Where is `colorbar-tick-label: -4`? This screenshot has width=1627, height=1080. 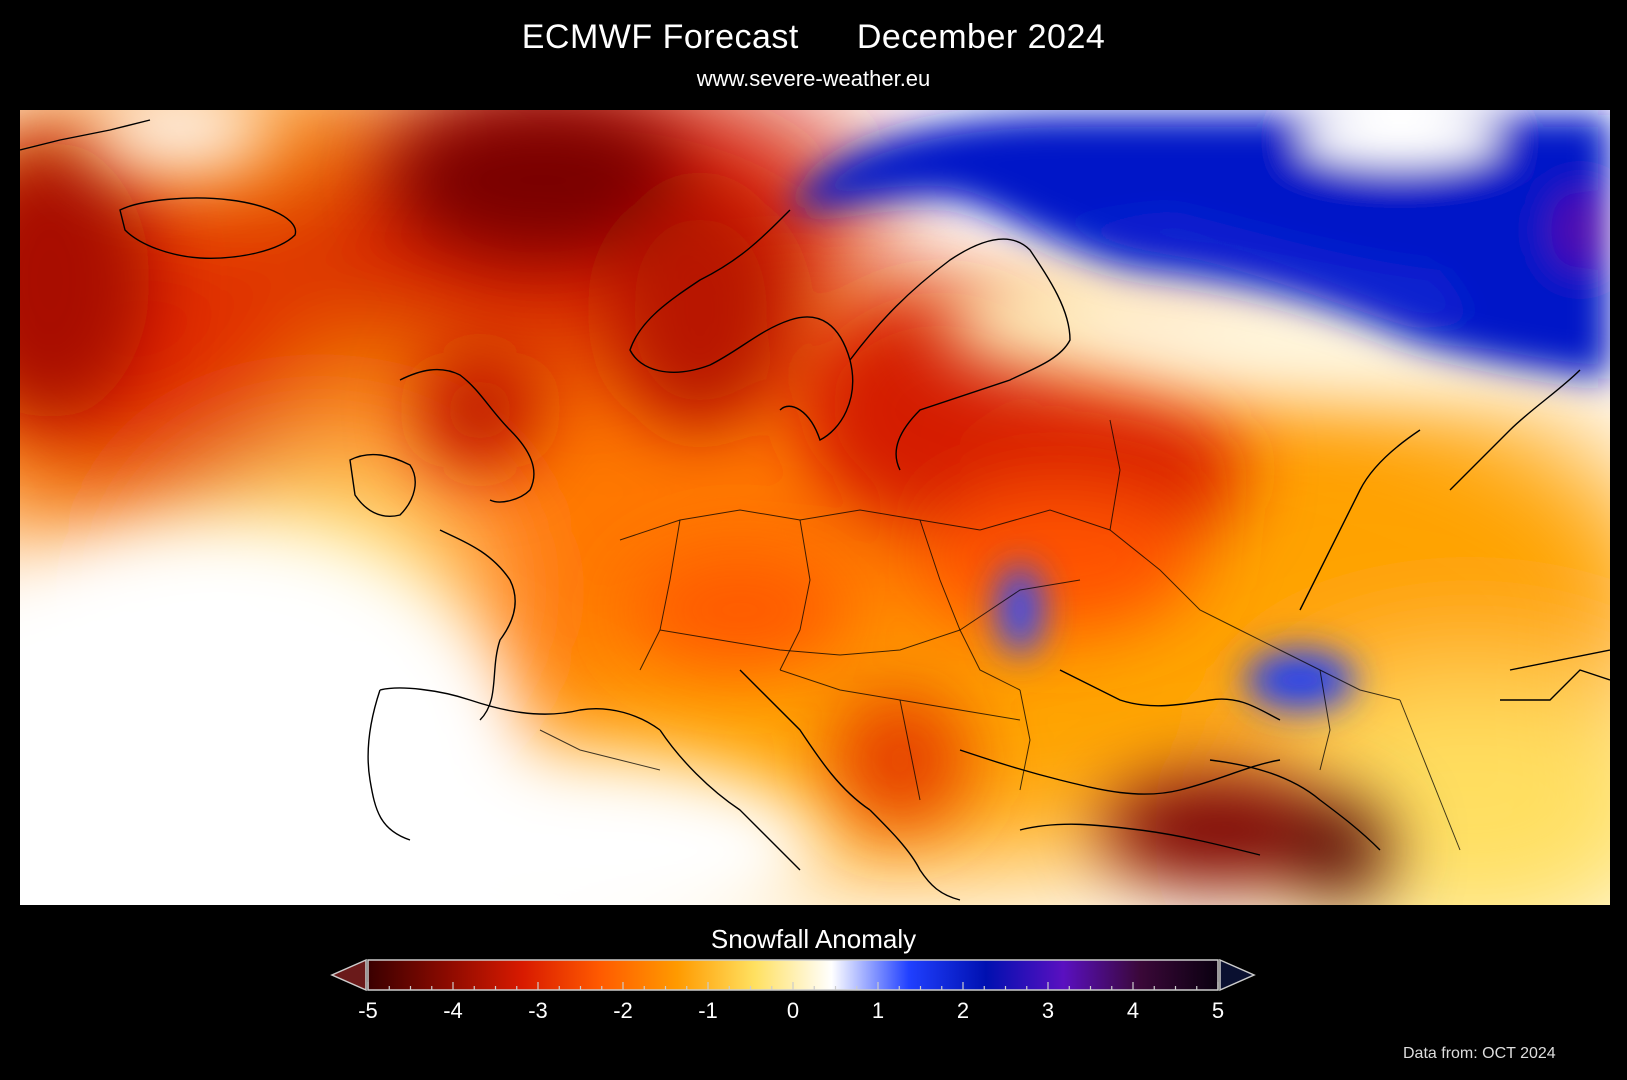
colorbar-tick-label: -4 is located at coordinates (453, 1010).